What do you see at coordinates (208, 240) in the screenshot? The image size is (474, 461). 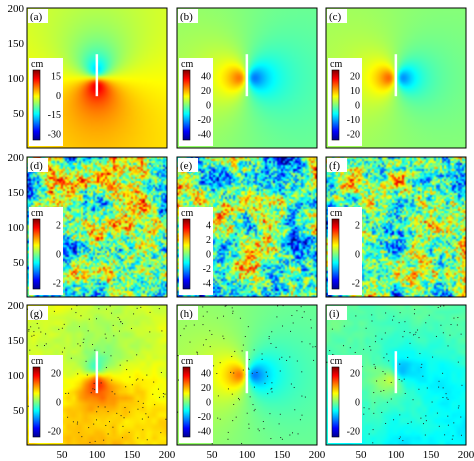 I see `colorbar-tick-label: 2` at bounding box center [208, 240].